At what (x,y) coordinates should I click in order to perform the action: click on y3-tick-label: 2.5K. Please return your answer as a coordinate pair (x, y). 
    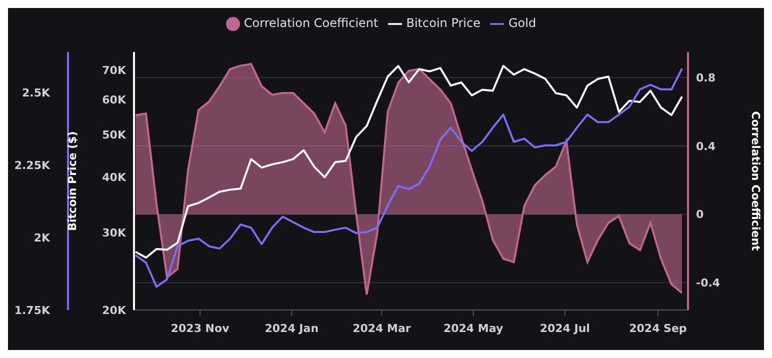
    Looking at the image, I should click on (36, 93).